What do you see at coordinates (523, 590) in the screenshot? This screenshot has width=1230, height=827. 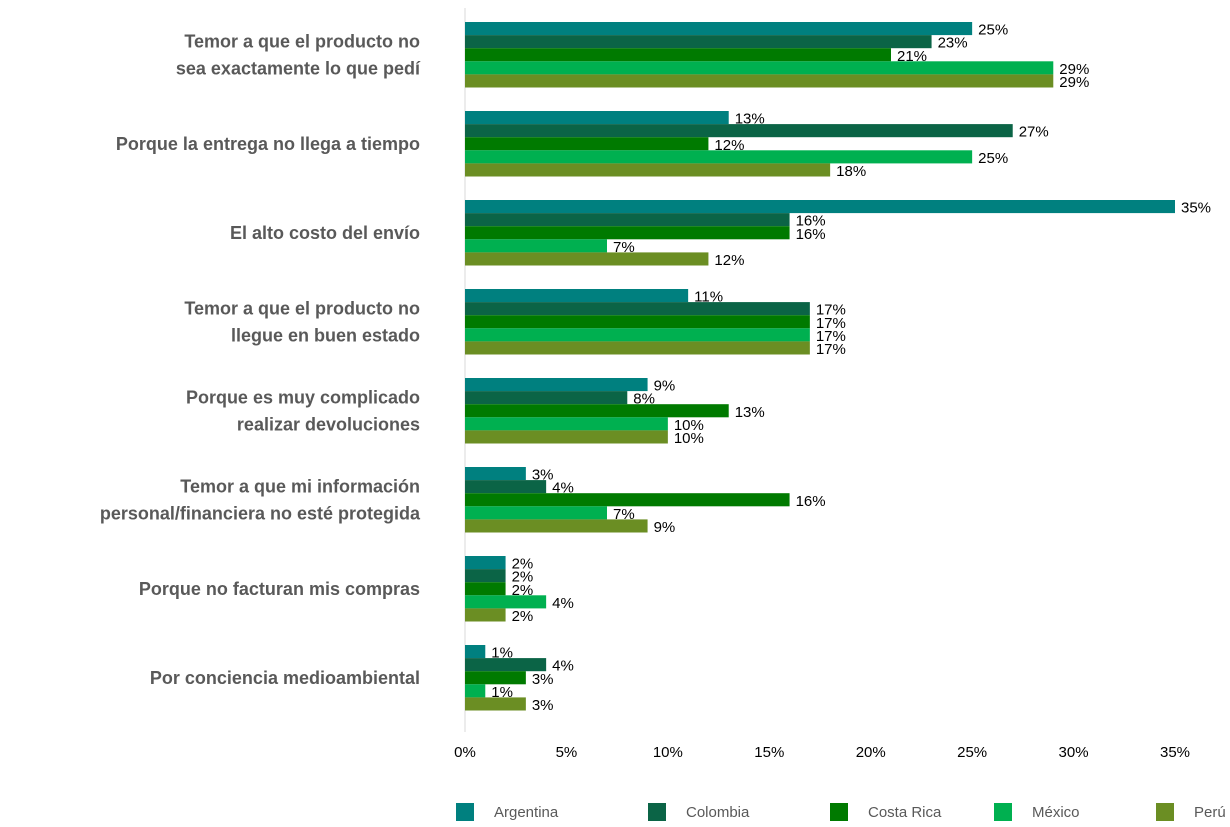 I see `data-label-6-2: 2%` at bounding box center [523, 590].